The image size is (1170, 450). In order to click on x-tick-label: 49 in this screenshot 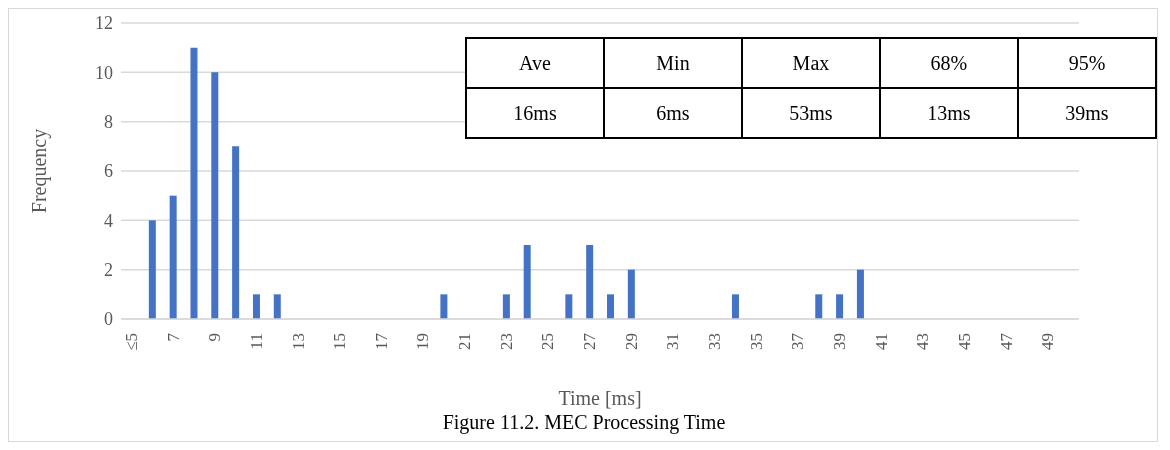, I will do `click(1048, 341)`.